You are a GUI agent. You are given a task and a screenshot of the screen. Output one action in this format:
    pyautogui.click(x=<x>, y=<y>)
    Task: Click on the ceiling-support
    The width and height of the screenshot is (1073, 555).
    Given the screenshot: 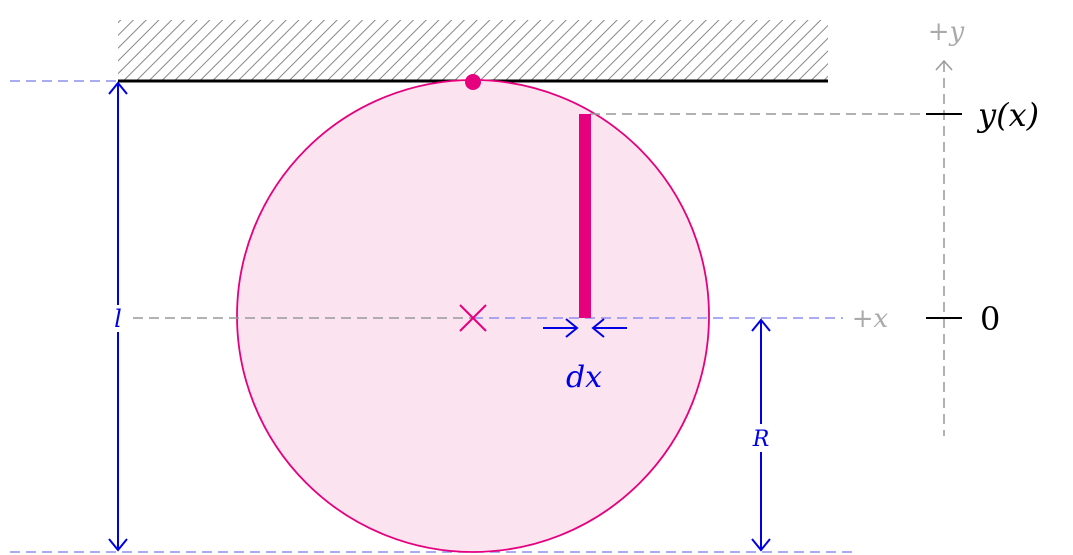 What is the action you would take?
    pyautogui.click(x=473, y=51)
    